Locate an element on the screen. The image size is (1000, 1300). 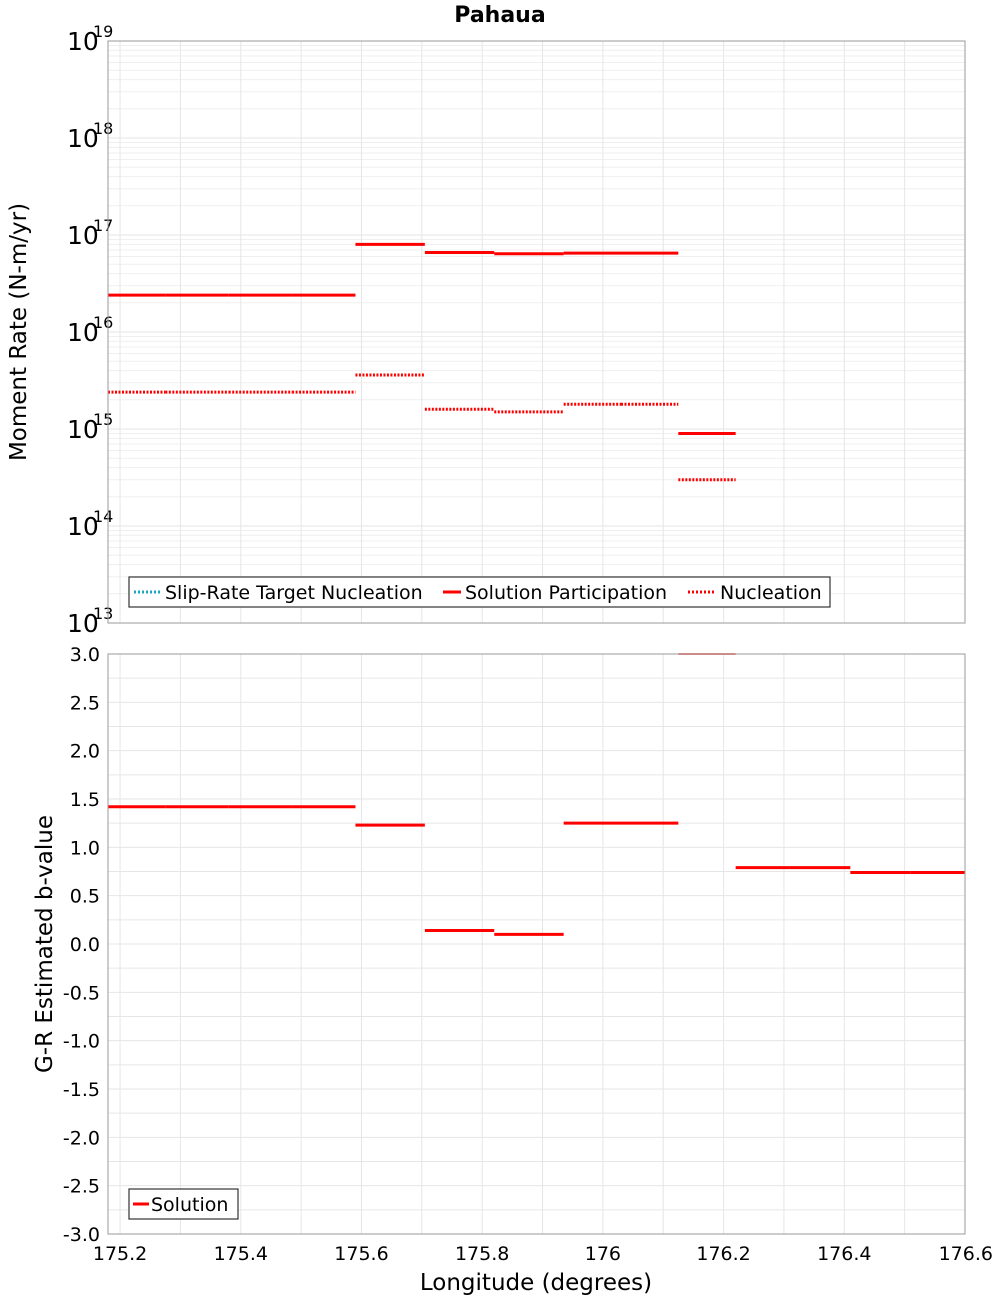
bottom-y-tick-label: -2.0 is located at coordinates (81, 1138).